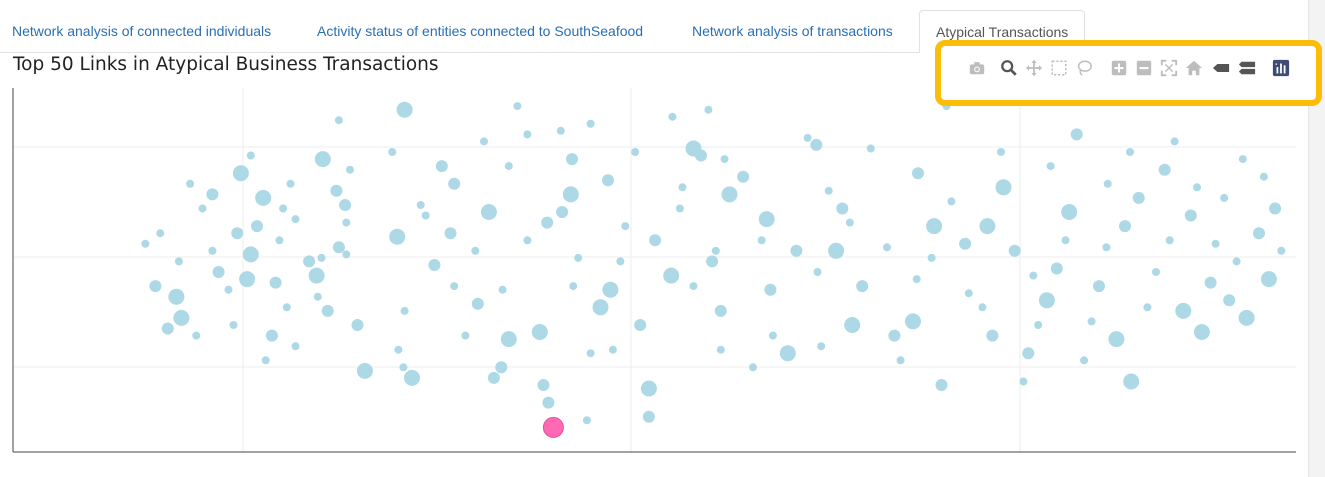 The height and width of the screenshot is (477, 1325). Describe the element at coordinates (792, 31) in the screenshot. I see `tab-network-transactions: Network analysis of transactions` at that location.